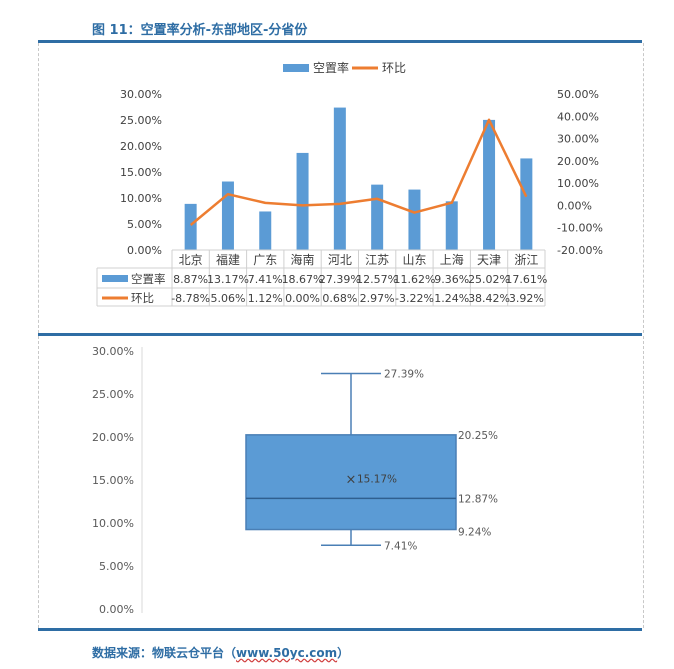 This screenshot has width=674, height=669. What do you see at coordinates (303, 259) in the screenshot?
I see `category-label: 海南` at bounding box center [303, 259].